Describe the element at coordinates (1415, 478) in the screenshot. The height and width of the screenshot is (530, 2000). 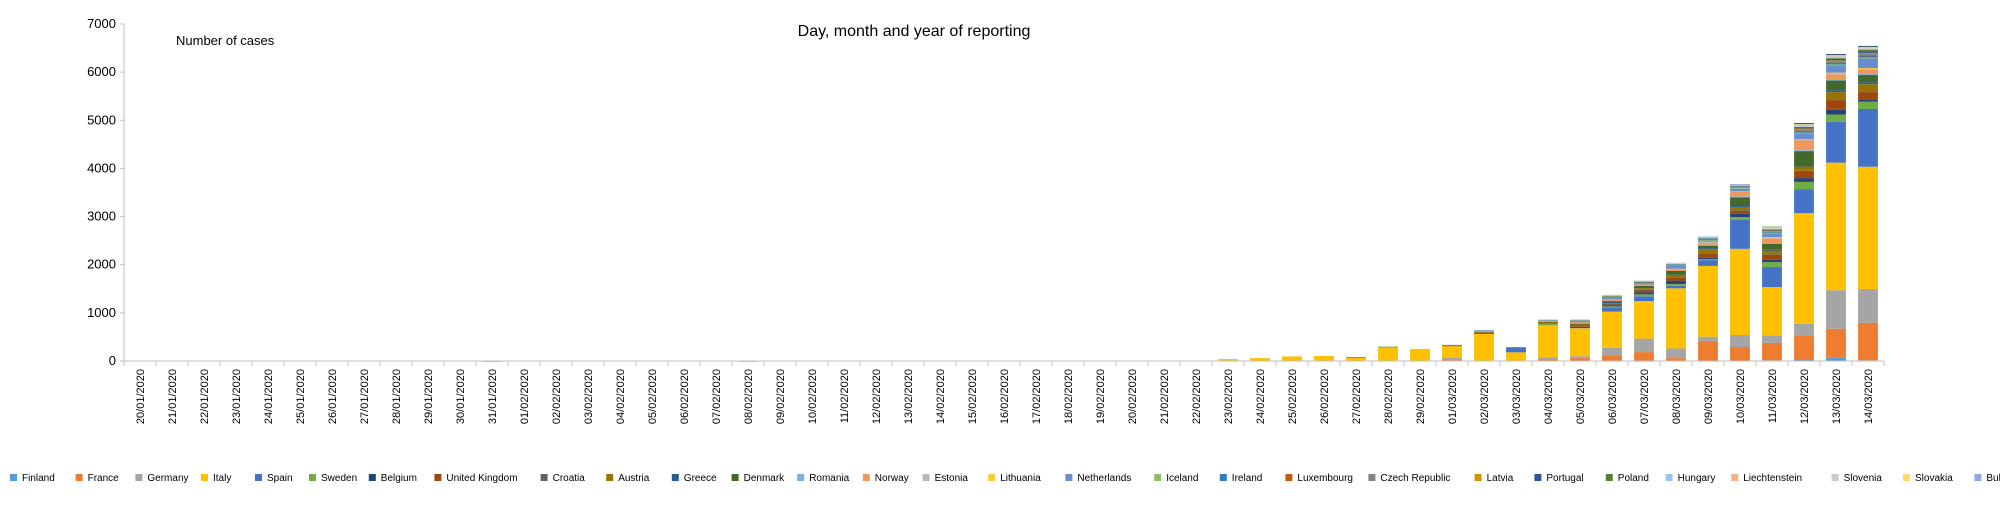
I see `legend-label: Czech Republic` at that location.